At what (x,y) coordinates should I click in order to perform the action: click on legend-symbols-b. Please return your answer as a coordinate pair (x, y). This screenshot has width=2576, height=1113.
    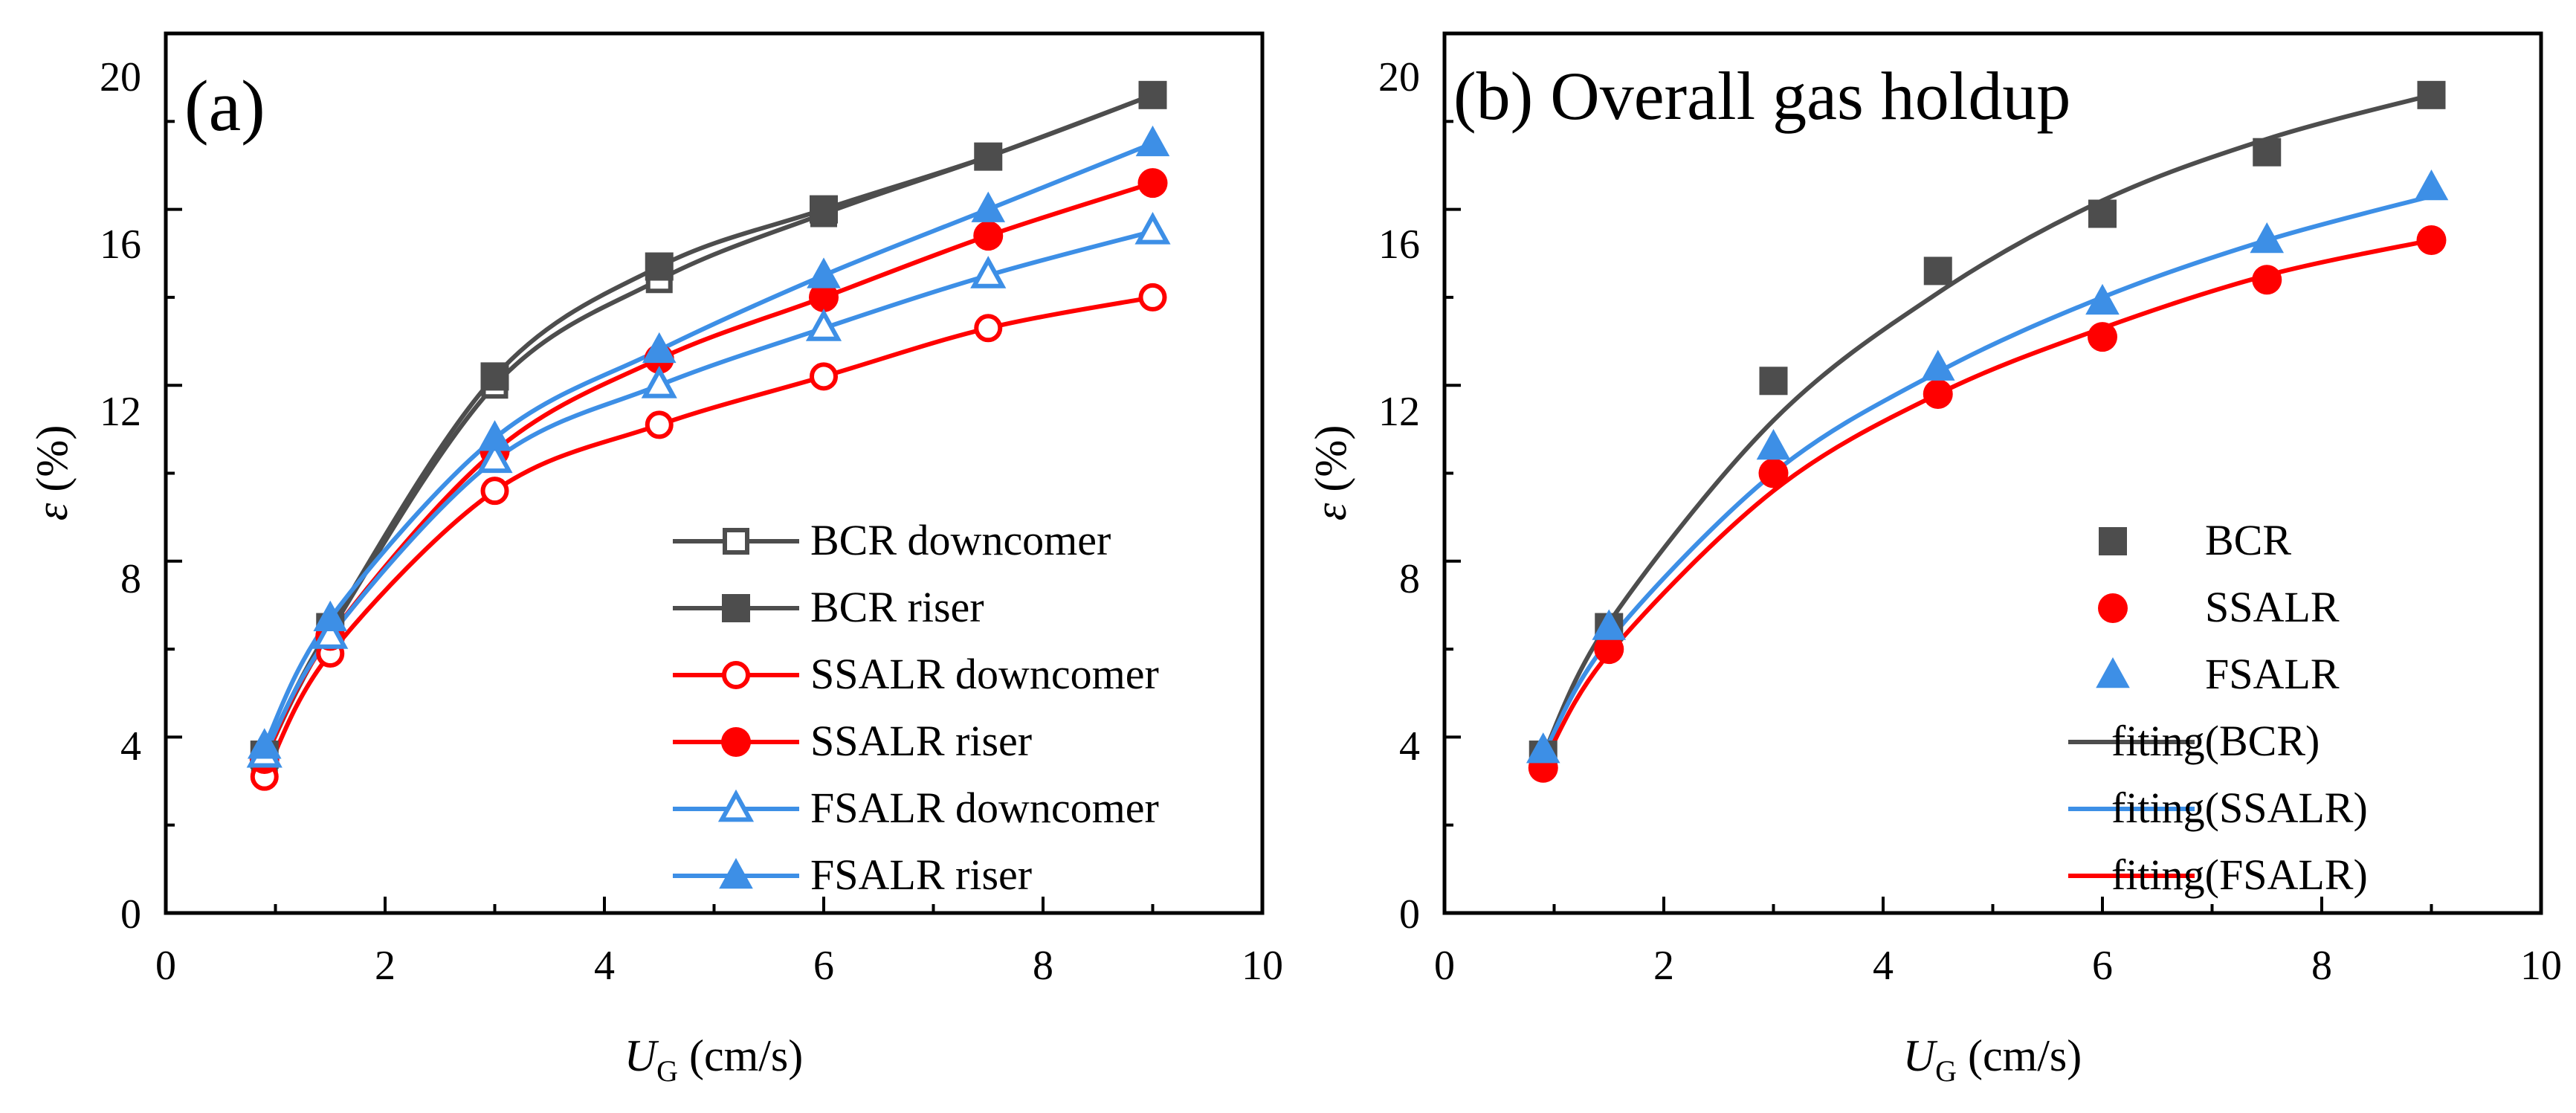
    Looking at the image, I should click on (2131, 702).